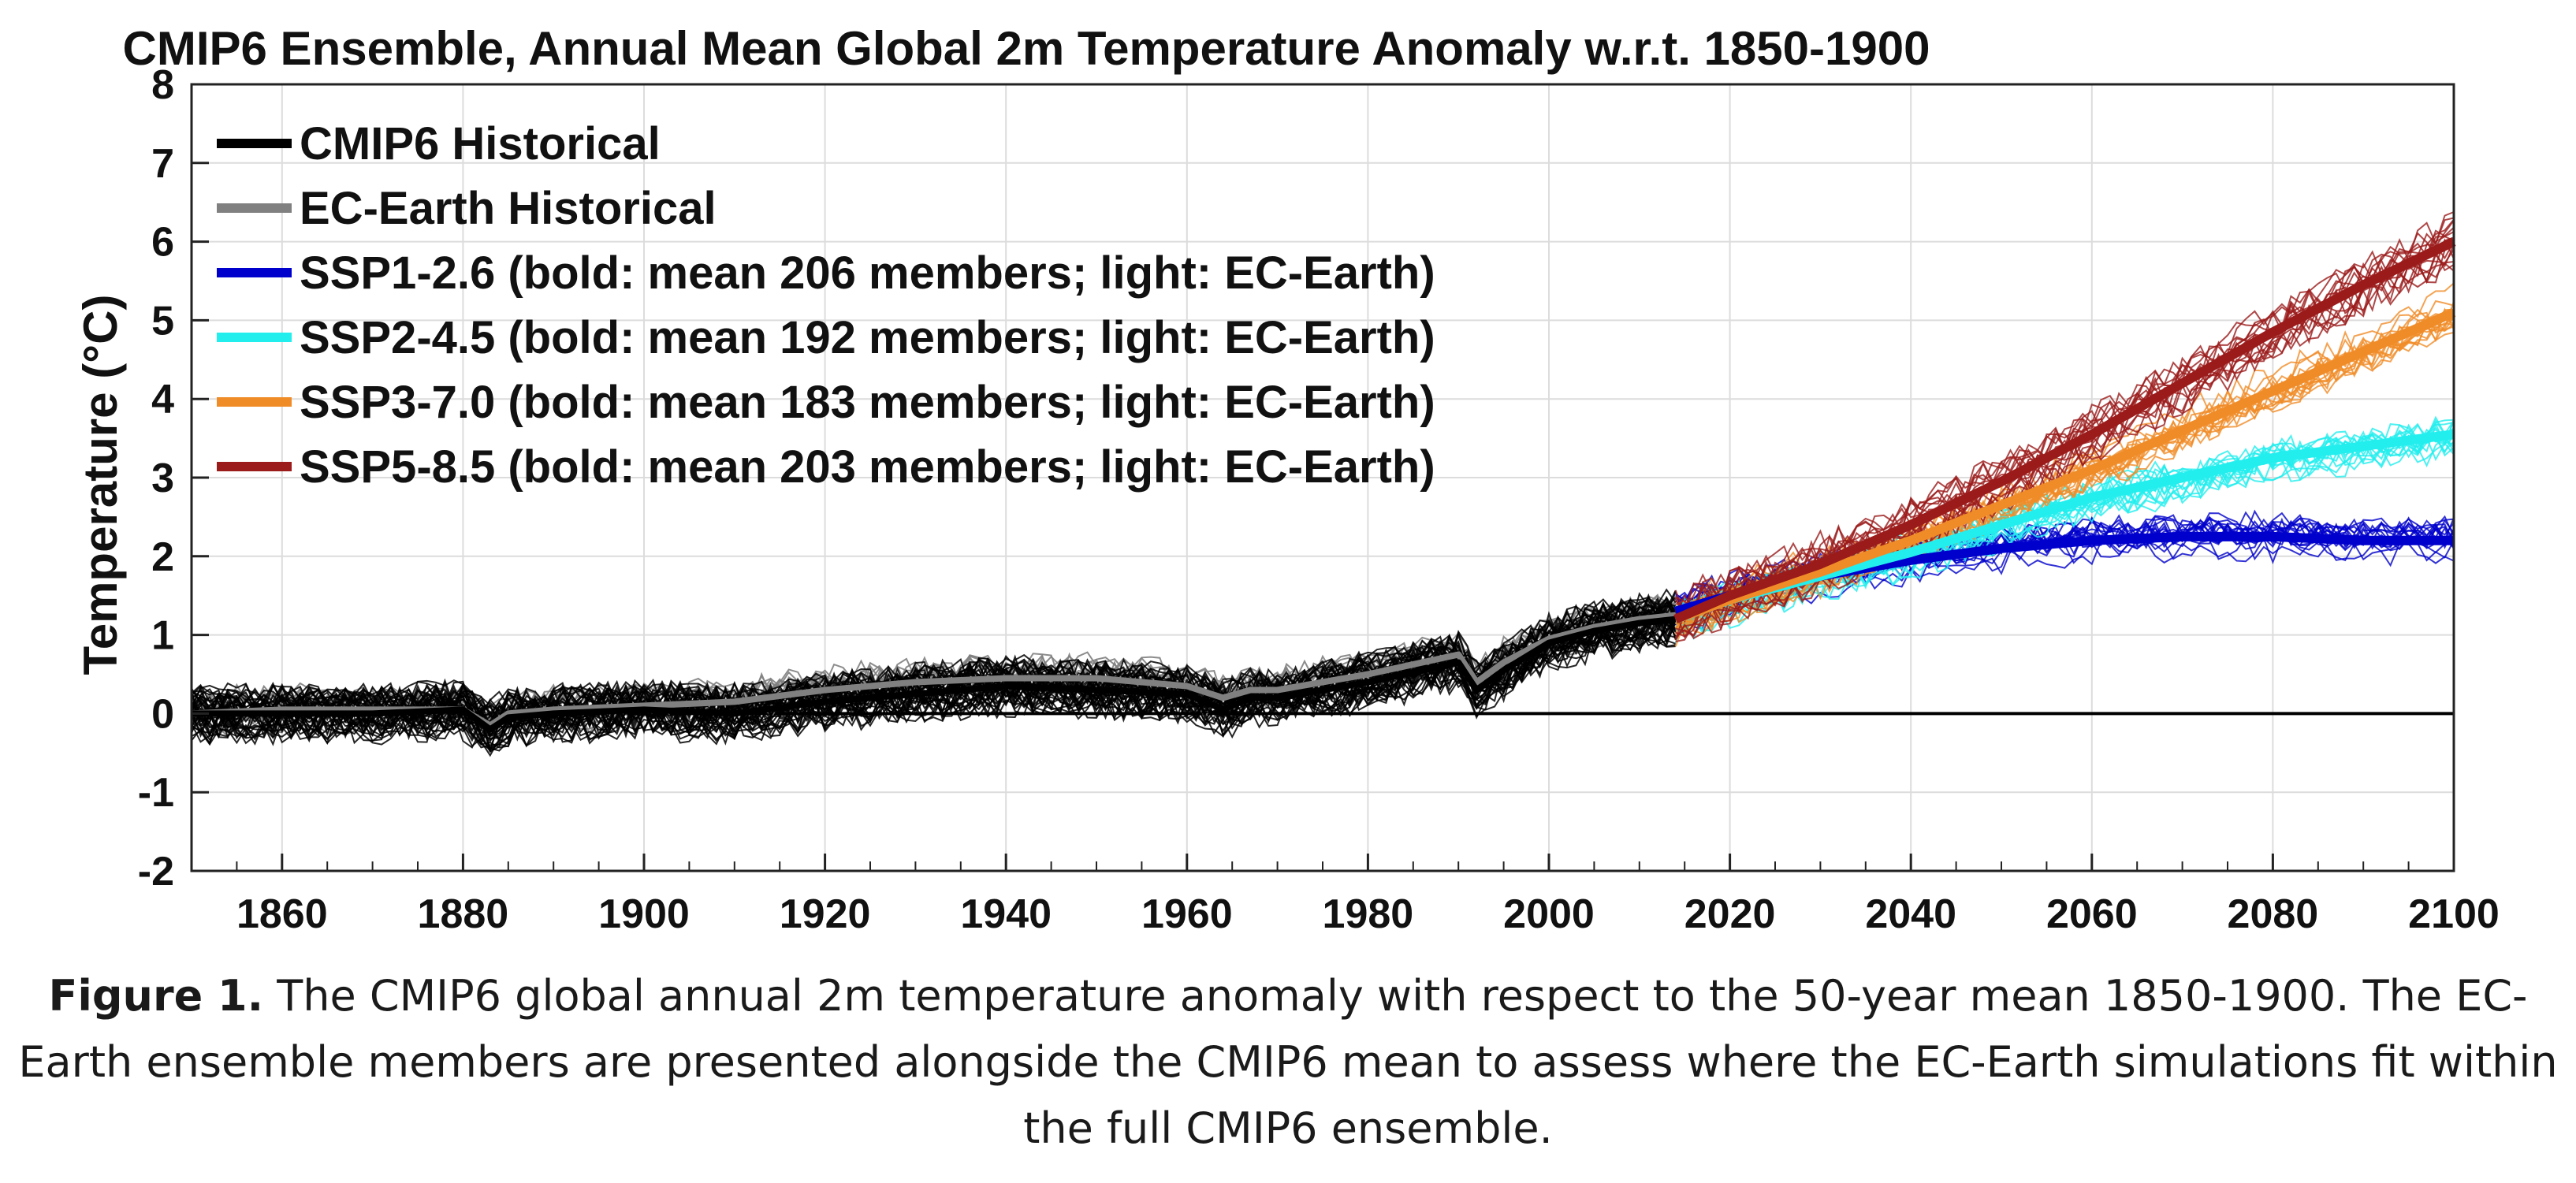 This screenshot has height=1183, width=2576. What do you see at coordinates (2092, 914) in the screenshot?
I see `x-tick-label: 2060` at bounding box center [2092, 914].